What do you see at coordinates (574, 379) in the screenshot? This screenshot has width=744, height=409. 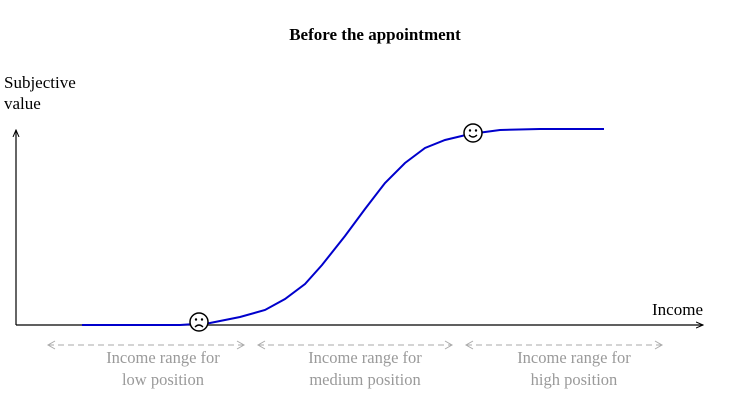 I see `range-label: high position` at bounding box center [574, 379].